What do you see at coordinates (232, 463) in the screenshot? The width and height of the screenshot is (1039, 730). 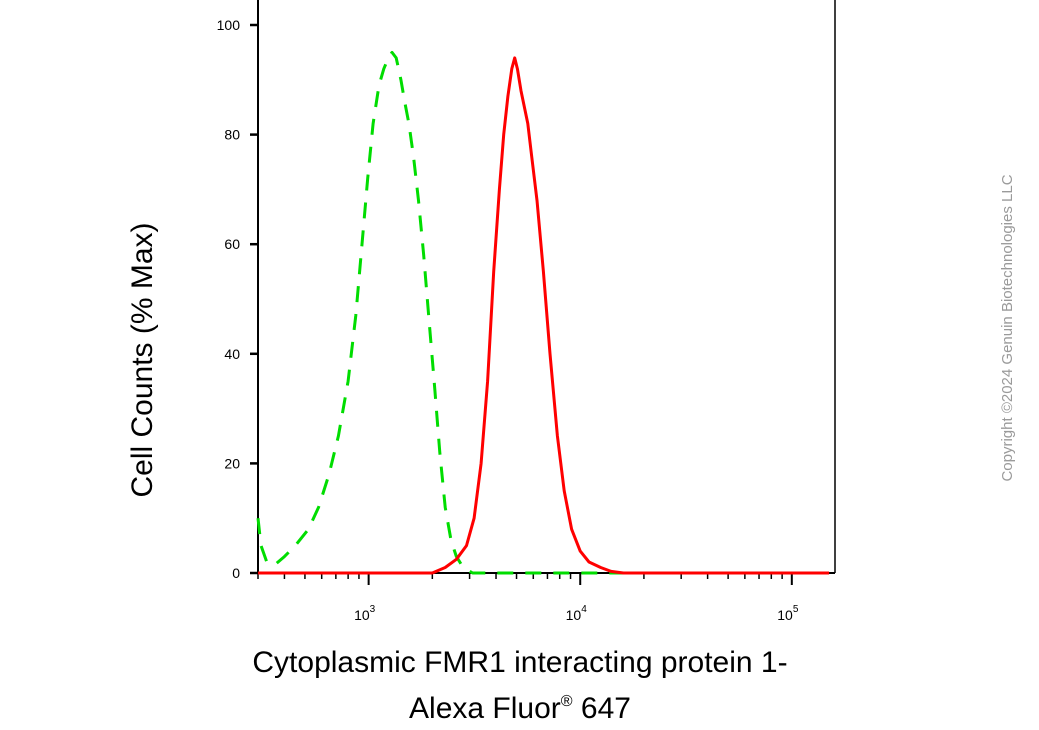 I see `y-tick-label: 20` at bounding box center [232, 463].